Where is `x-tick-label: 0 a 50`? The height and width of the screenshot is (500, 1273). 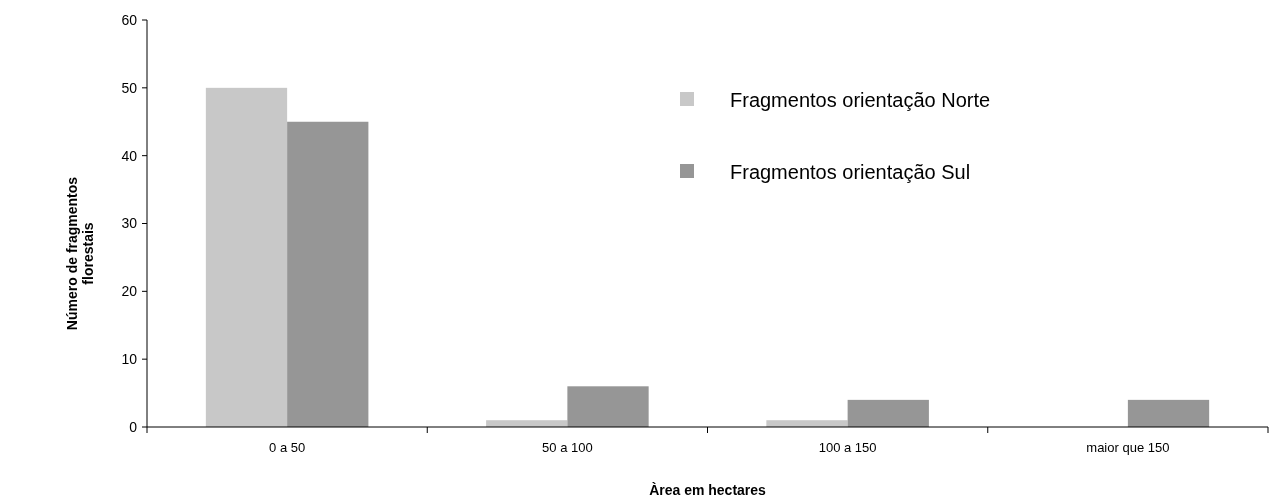
x-tick-label: 0 a 50 is located at coordinates (287, 447).